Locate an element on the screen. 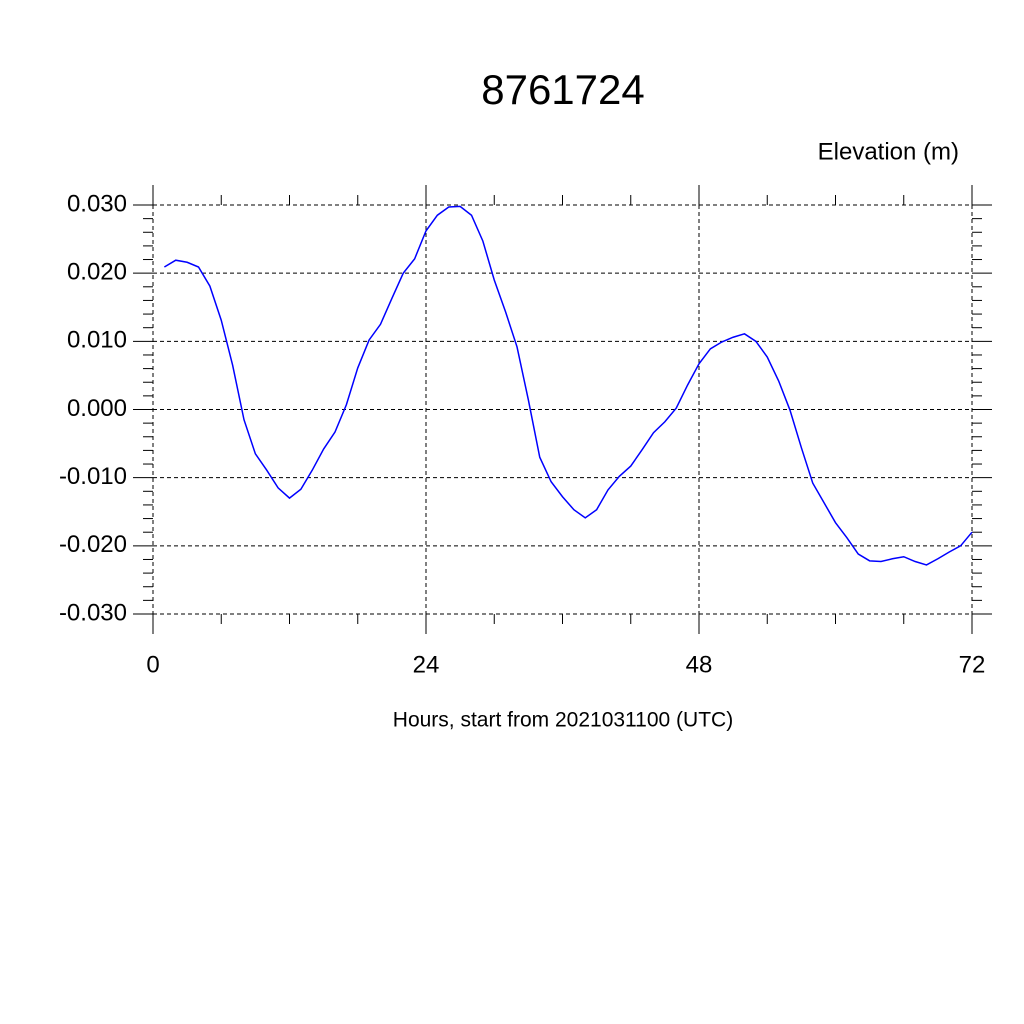 The image size is (1024, 1024). y-tick-label: 0.030 is located at coordinates (97, 203).